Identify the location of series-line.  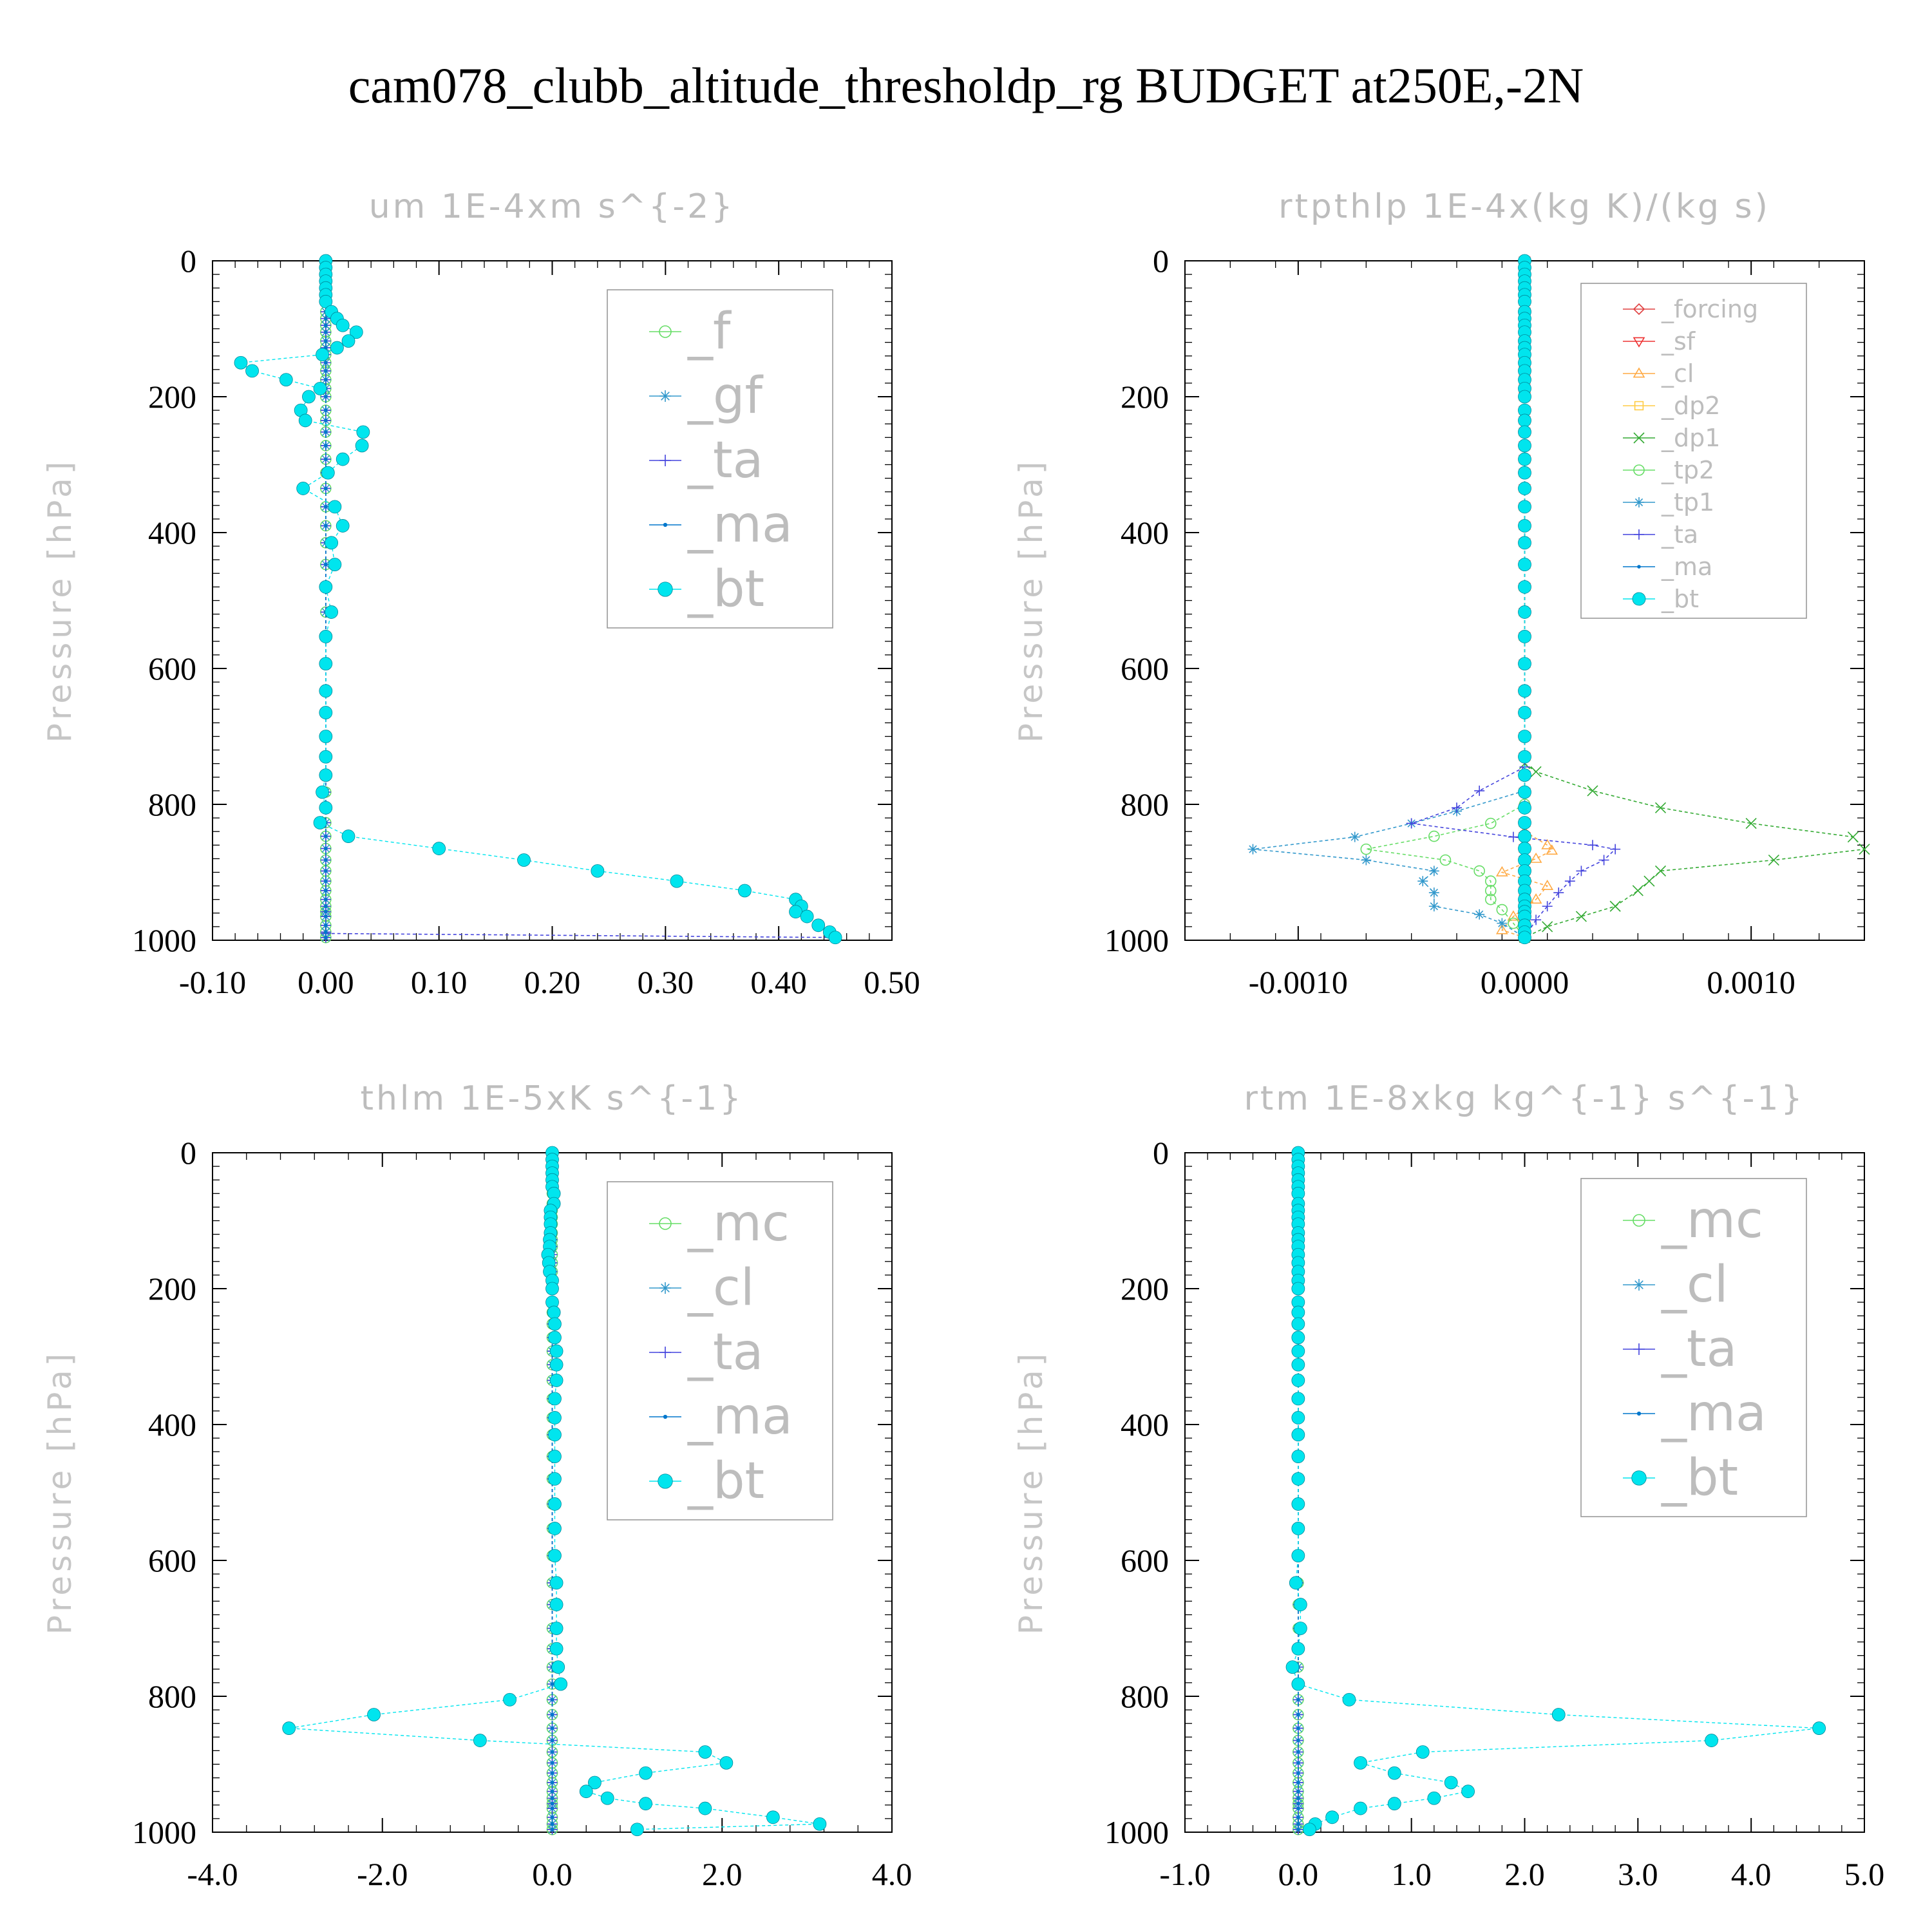
(1695, 850).